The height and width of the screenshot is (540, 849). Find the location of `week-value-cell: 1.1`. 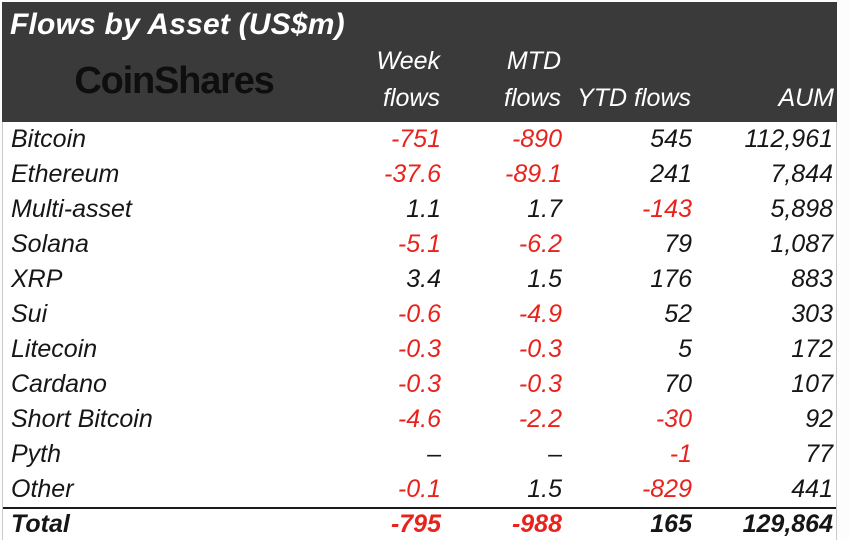

week-value-cell: 1.1 is located at coordinates (423, 209).